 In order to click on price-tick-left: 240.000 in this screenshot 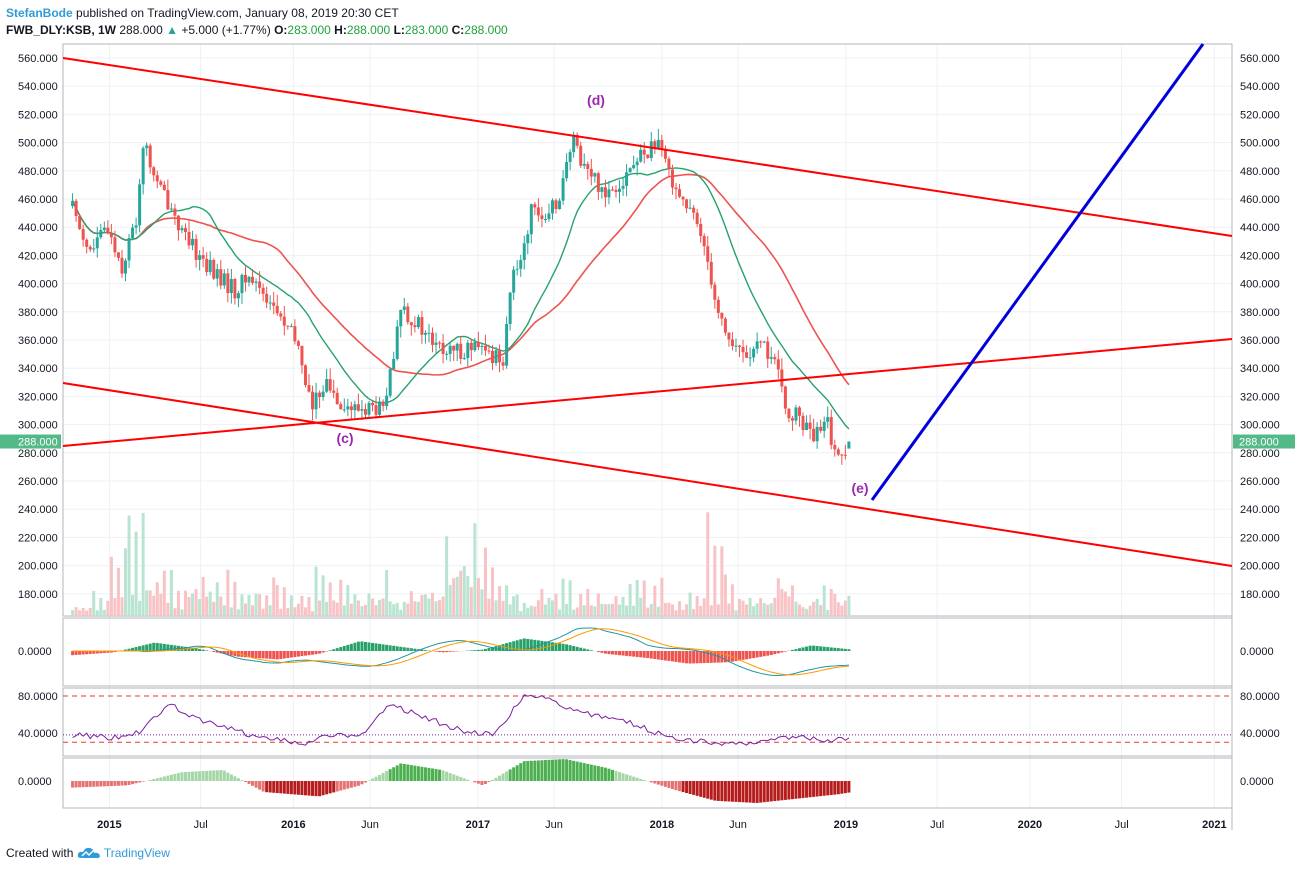, I will do `click(38, 510)`.